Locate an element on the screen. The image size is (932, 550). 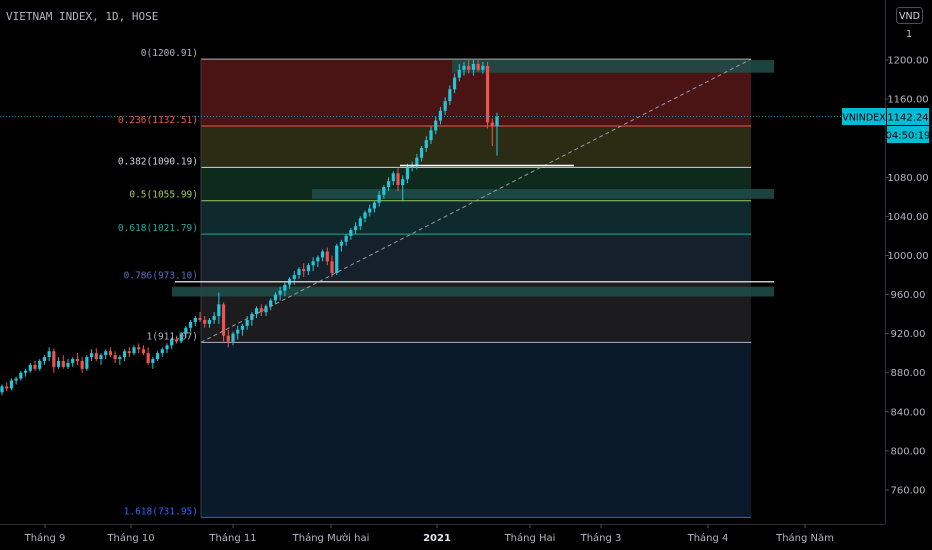
time-tick-label: Tháng Hai is located at coordinates (530, 538).